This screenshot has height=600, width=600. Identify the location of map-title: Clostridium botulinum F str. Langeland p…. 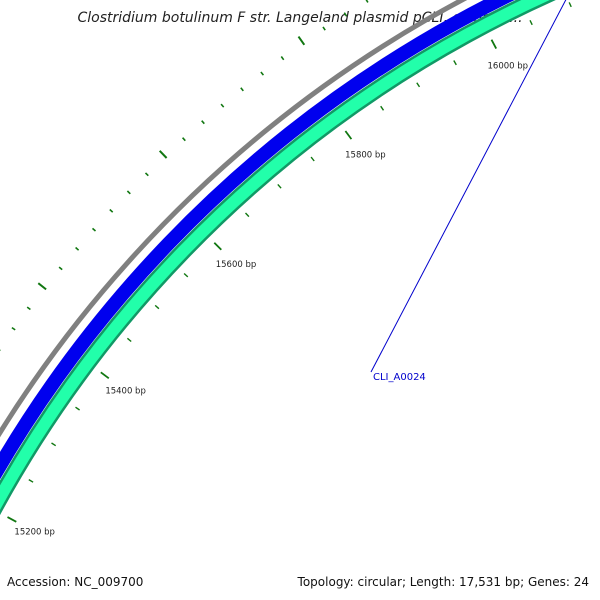
(300, 18).